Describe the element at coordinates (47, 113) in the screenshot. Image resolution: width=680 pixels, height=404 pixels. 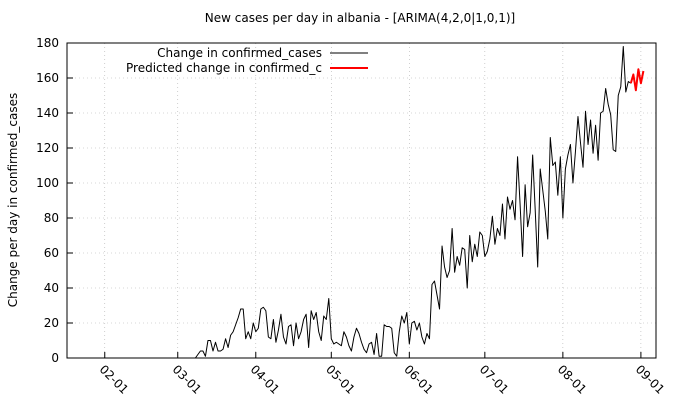
I see `y-tick-label: 140` at that location.